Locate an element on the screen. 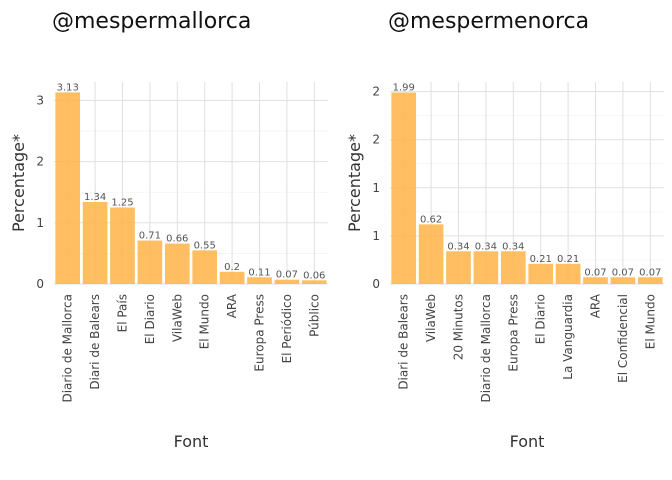 This screenshot has width=672, height=480. data-label: 0.62 is located at coordinates (431, 219).